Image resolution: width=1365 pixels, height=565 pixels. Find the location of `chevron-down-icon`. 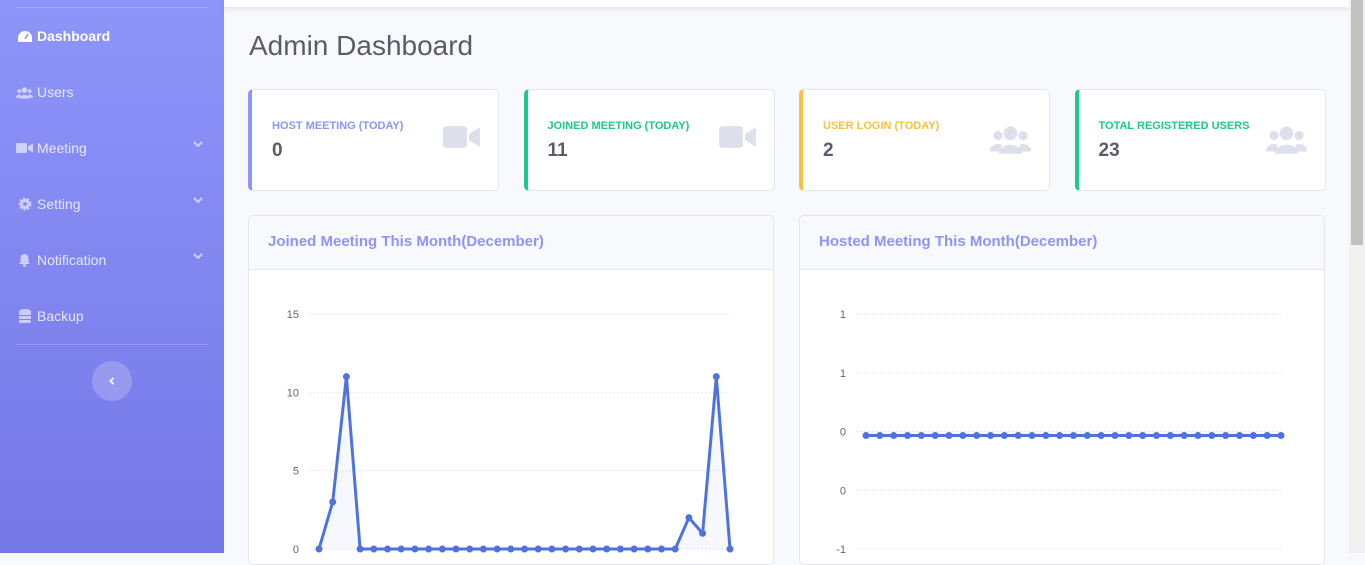

chevron-down-icon is located at coordinates (198, 256).